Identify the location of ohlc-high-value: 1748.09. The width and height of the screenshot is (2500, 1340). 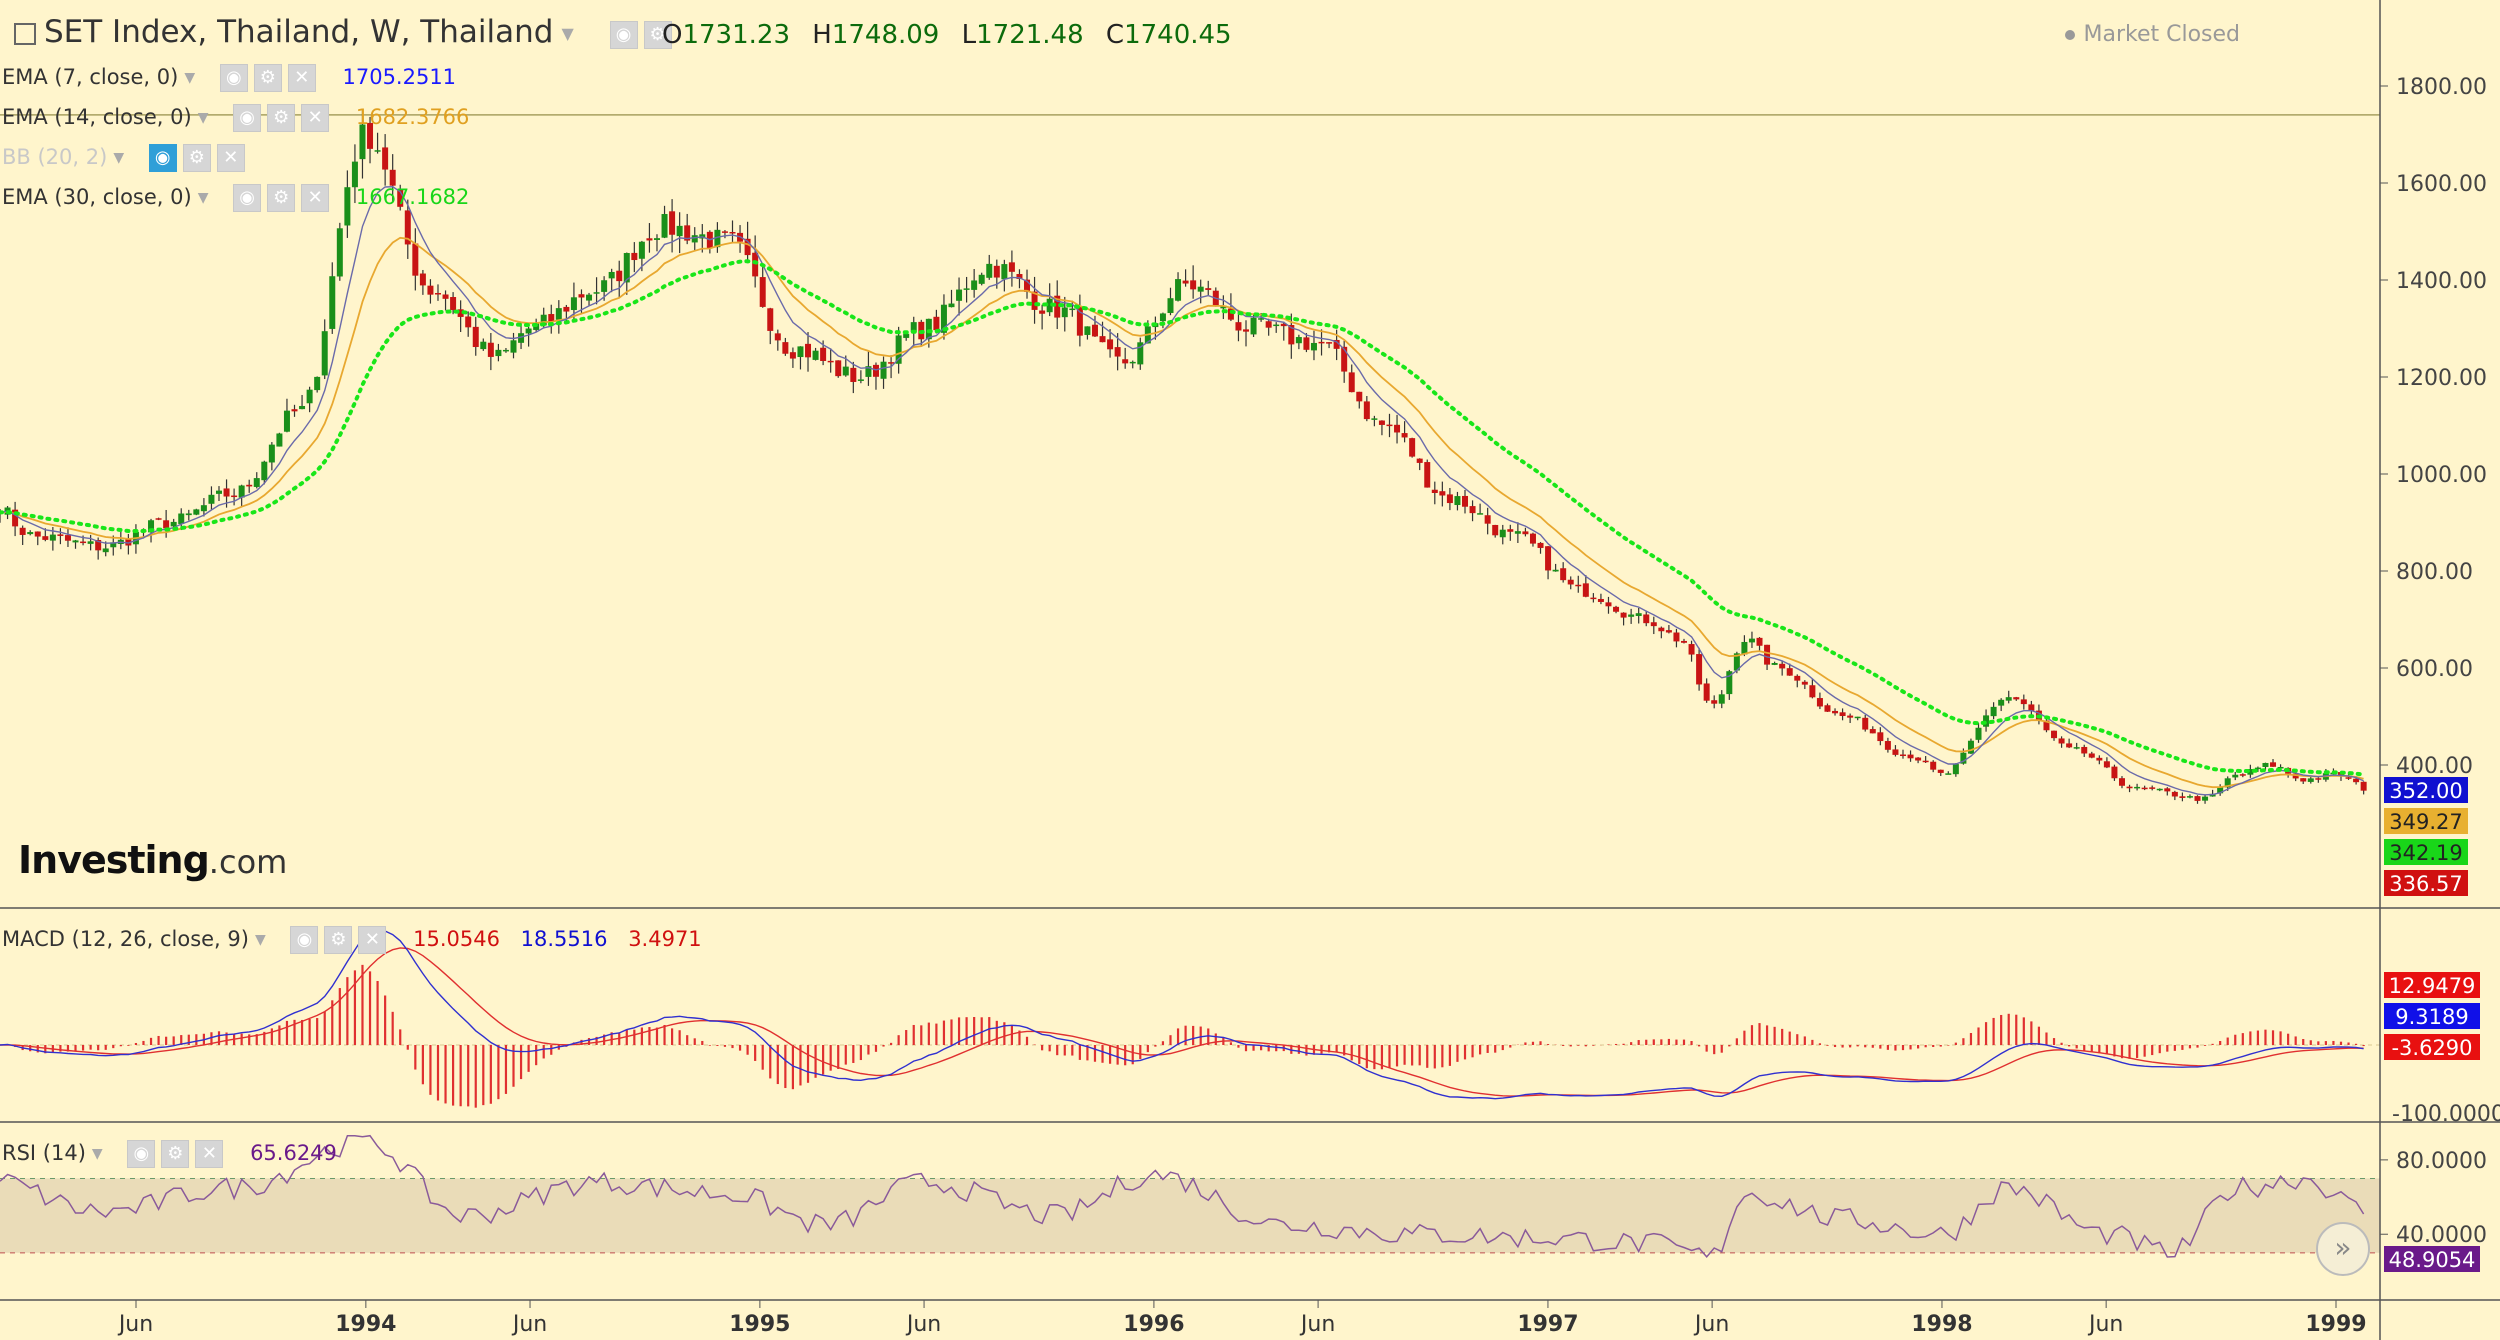
(885, 35).